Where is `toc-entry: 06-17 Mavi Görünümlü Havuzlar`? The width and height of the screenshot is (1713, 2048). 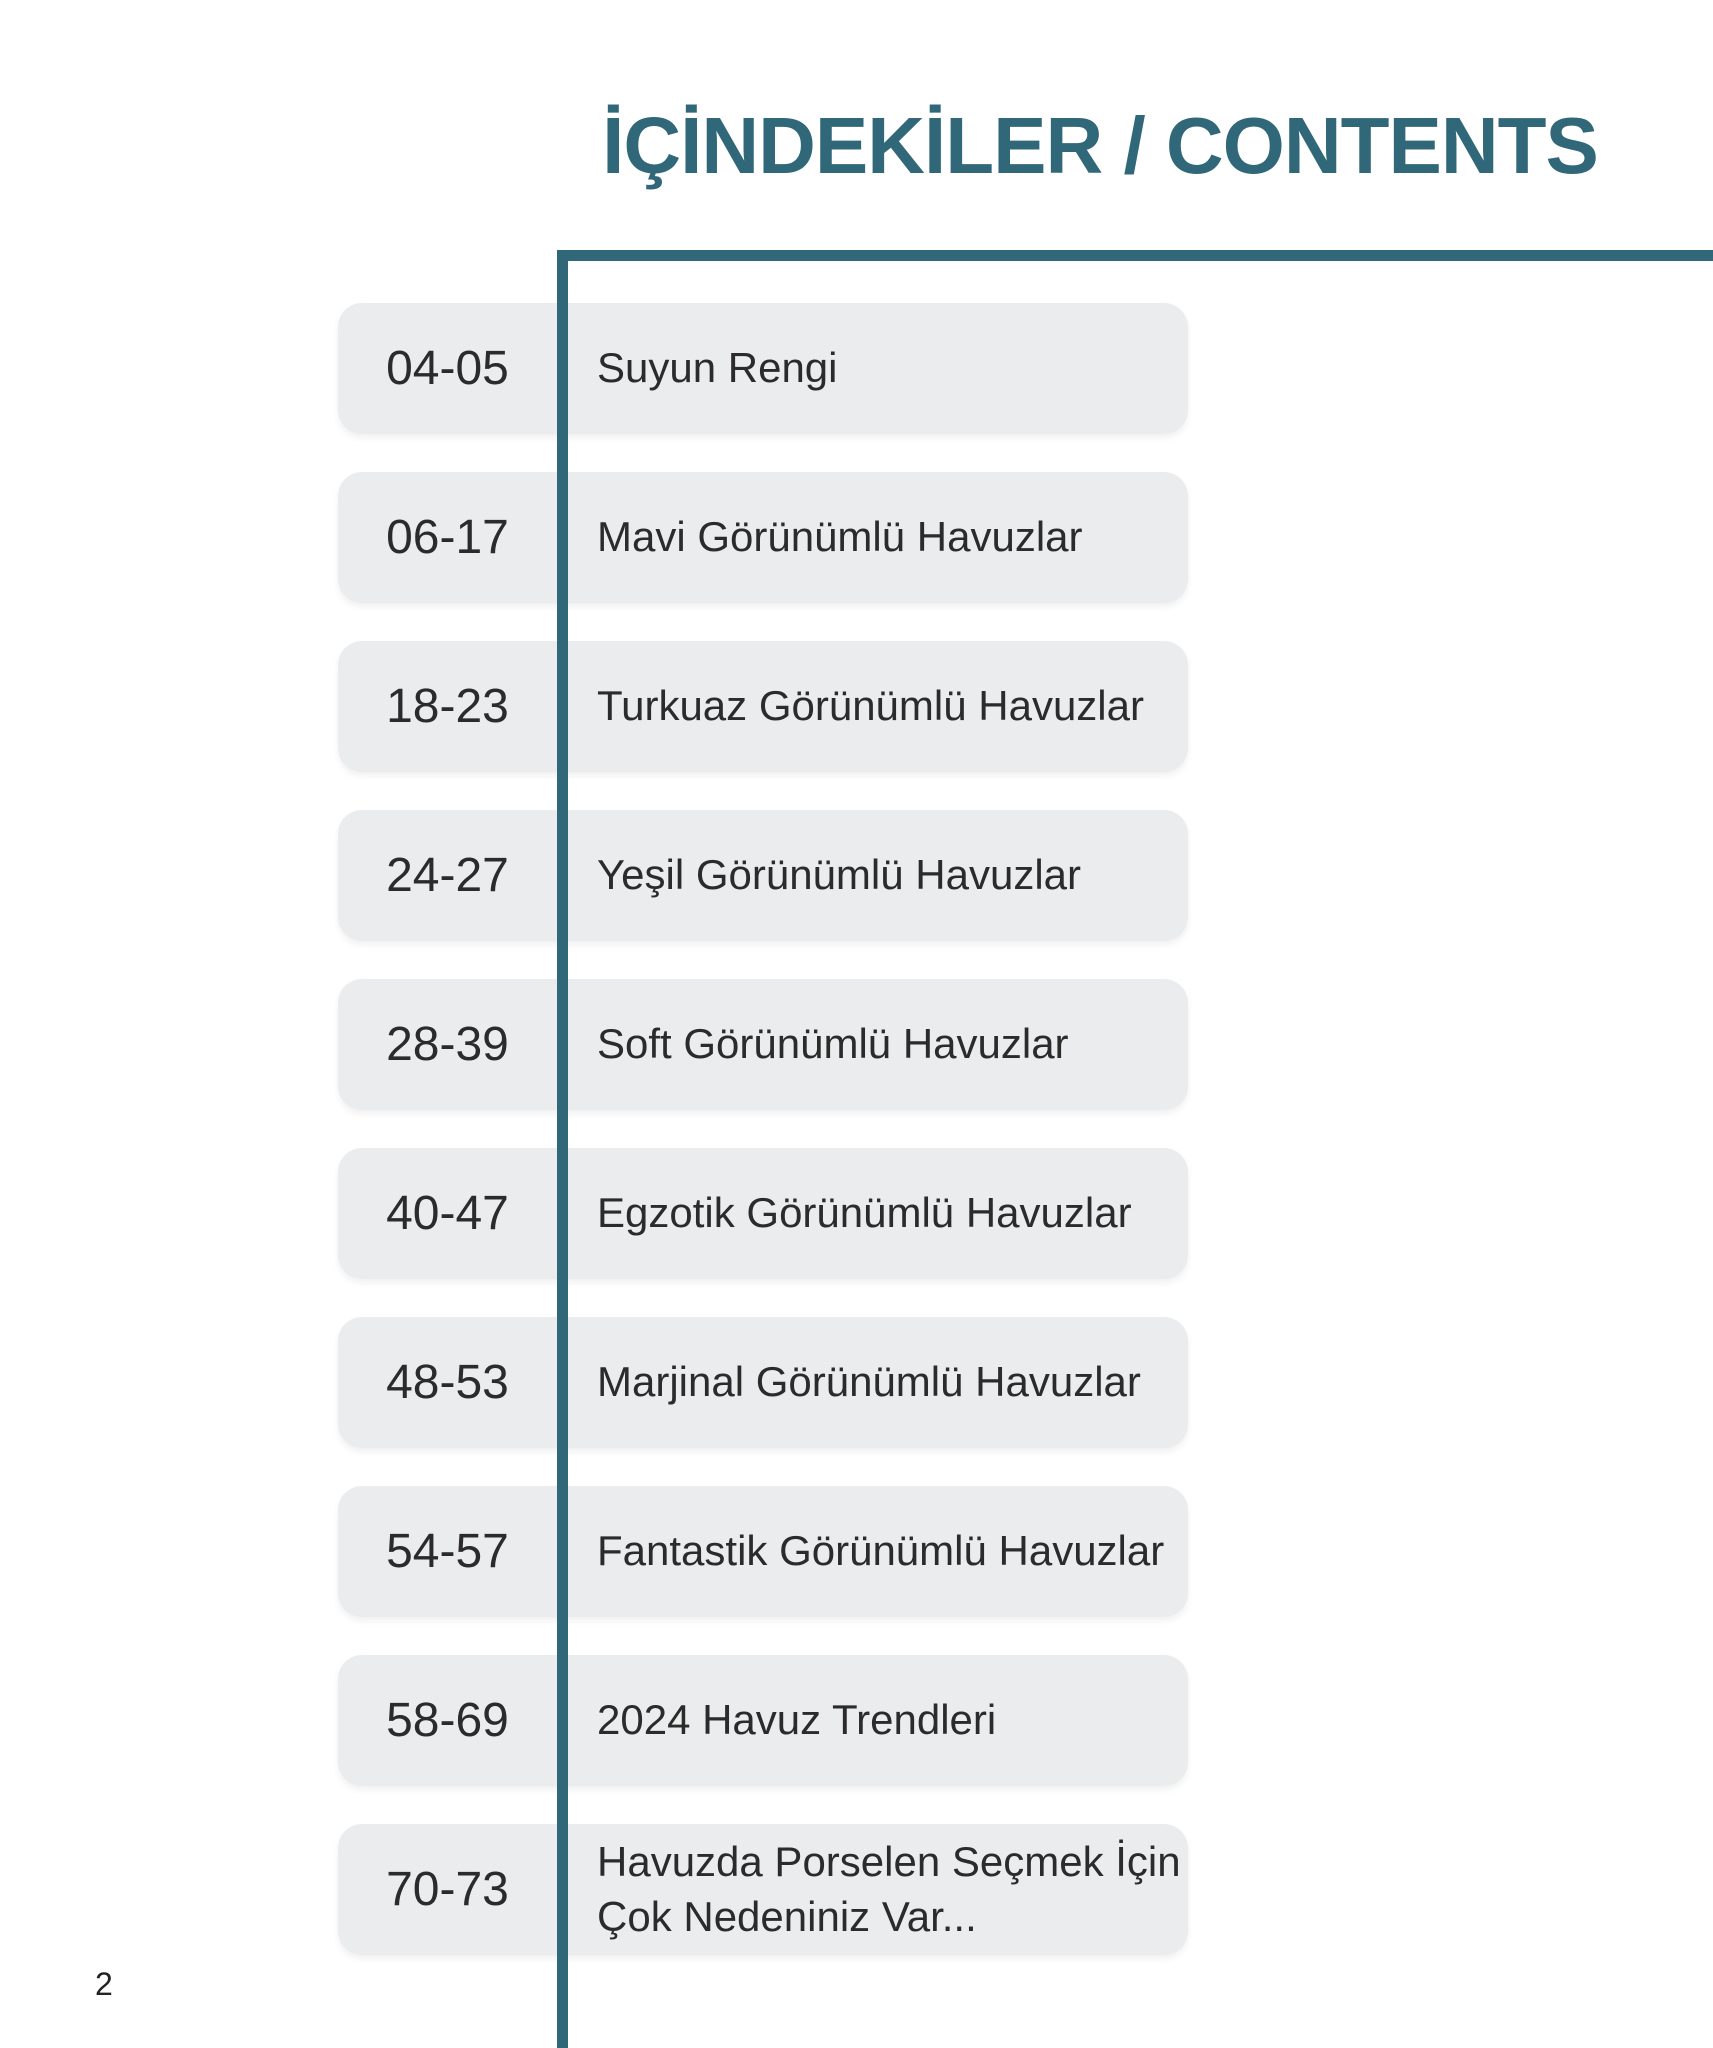
toc-entry: 06-17 Mavi Görünümlü Havuzlar is located at coordinates (763, 537).